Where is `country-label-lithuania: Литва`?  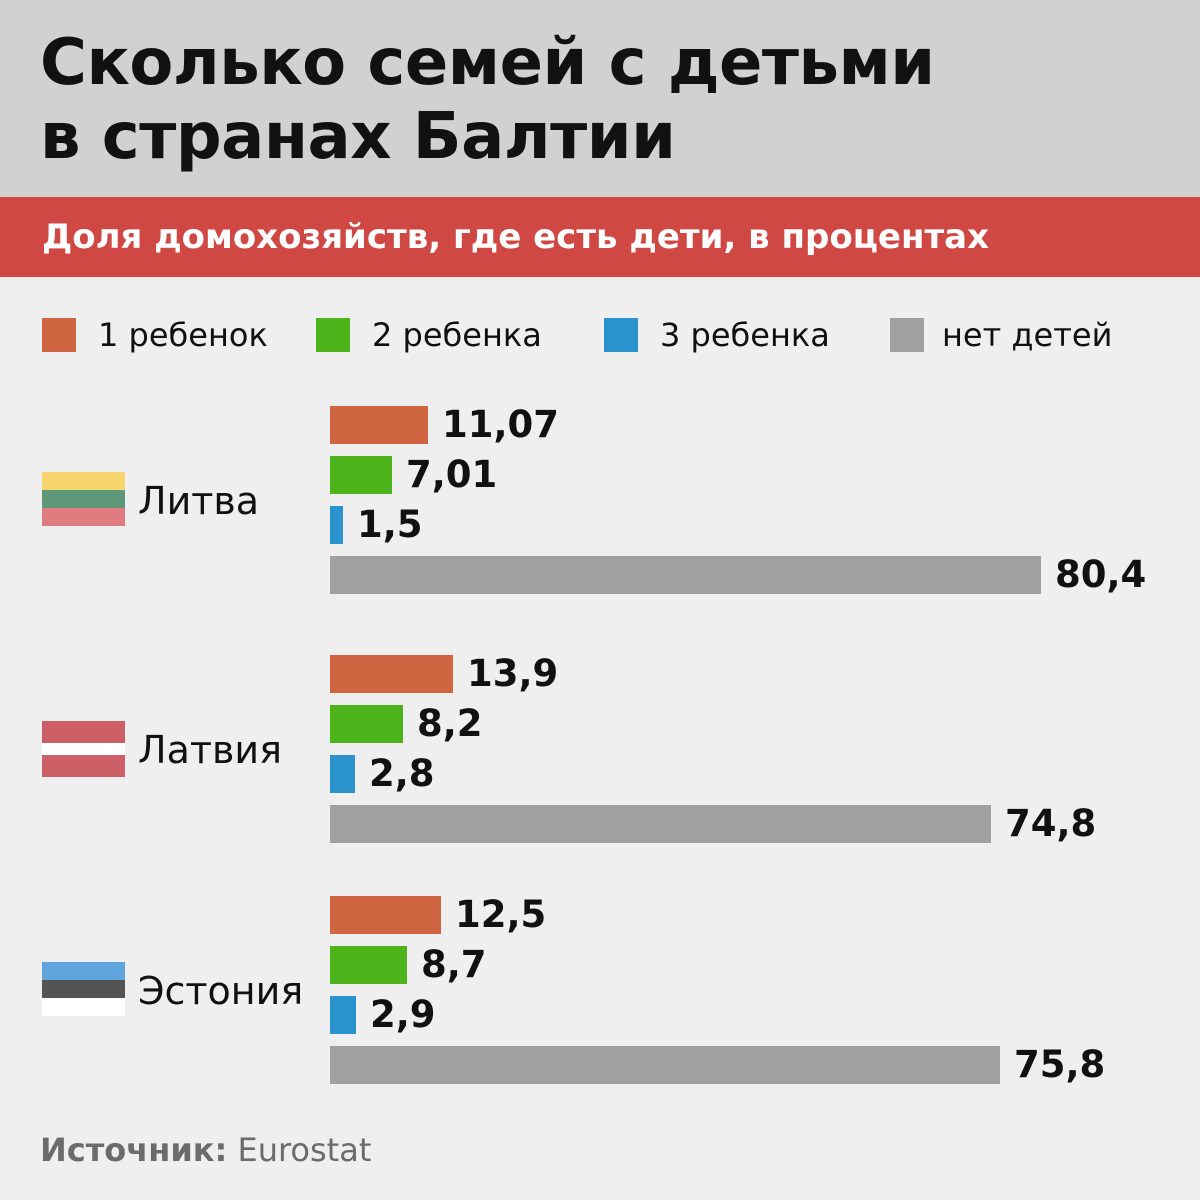
country-label-lithuania: Литва is located at coordinates (199, 501).